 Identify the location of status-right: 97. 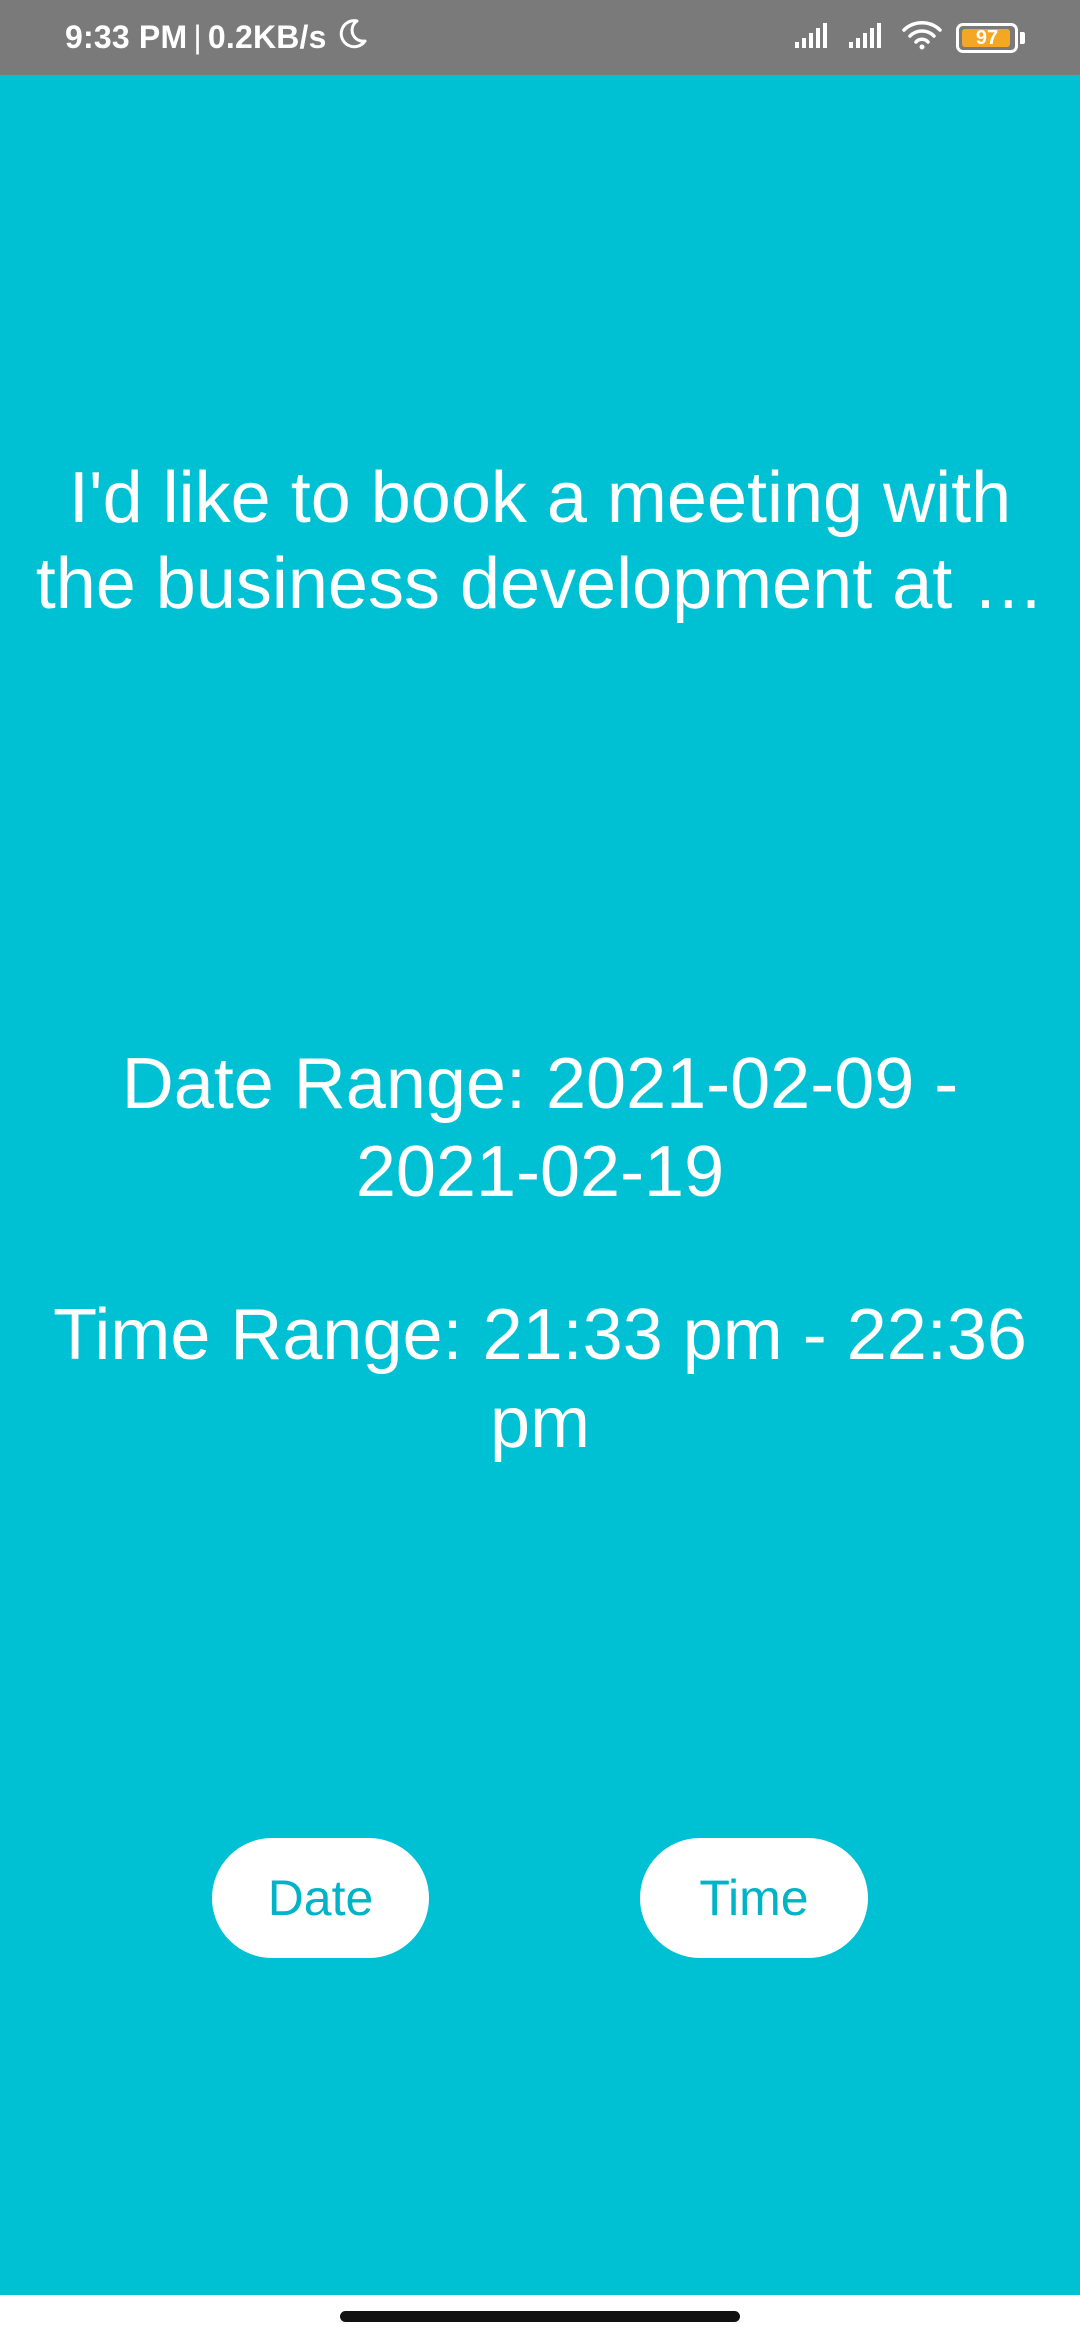
(909, 37).